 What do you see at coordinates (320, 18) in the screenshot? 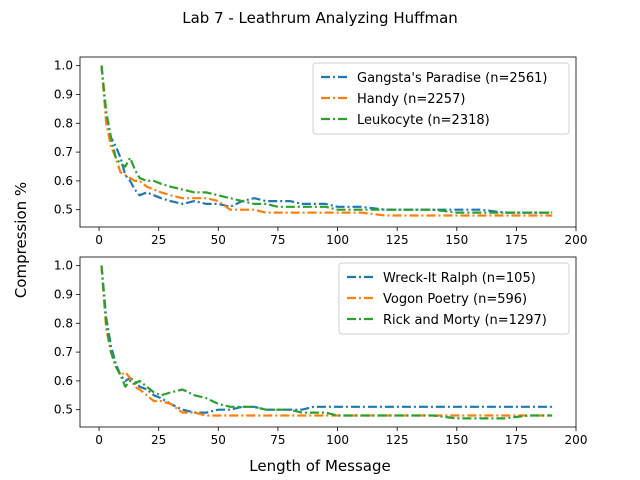
I see `figure-title: Lab 7 - Leathrum Analyzing Huffman` at bounding box center [320, 18].